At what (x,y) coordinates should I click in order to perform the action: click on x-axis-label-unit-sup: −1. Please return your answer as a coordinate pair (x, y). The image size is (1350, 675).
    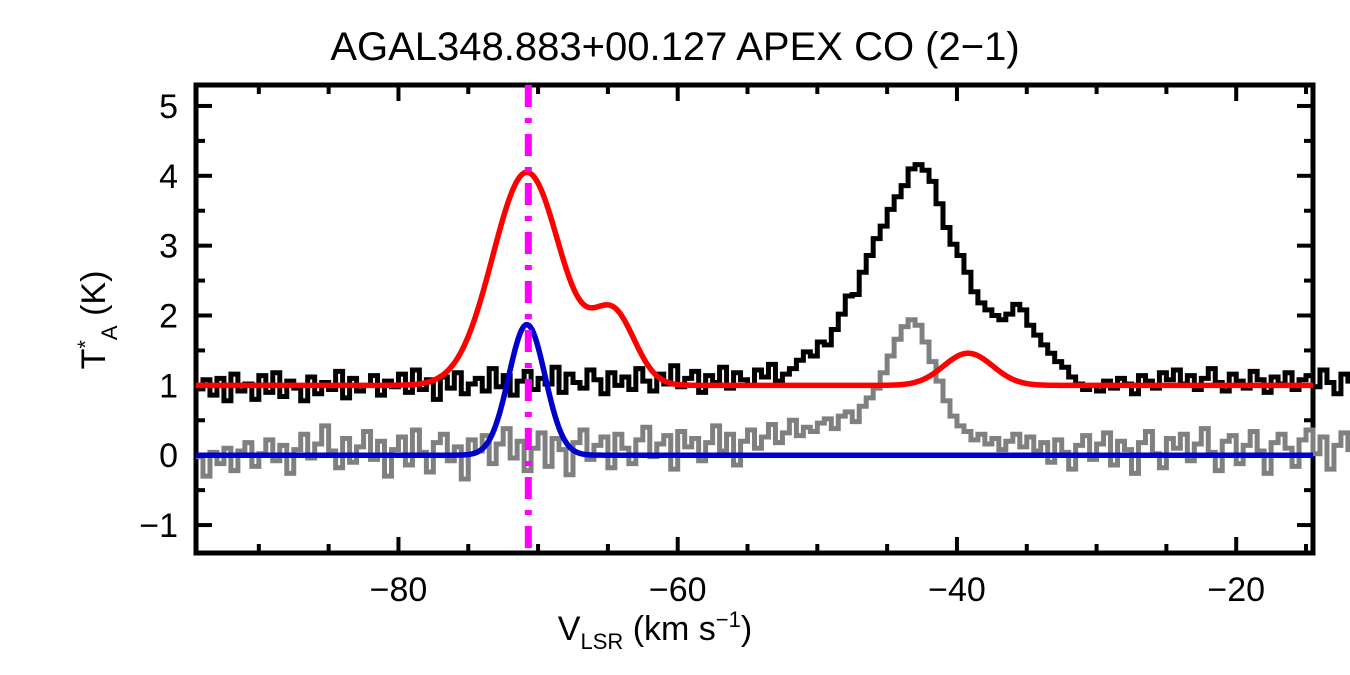
    Looking at the image, I should click on (728, 619).